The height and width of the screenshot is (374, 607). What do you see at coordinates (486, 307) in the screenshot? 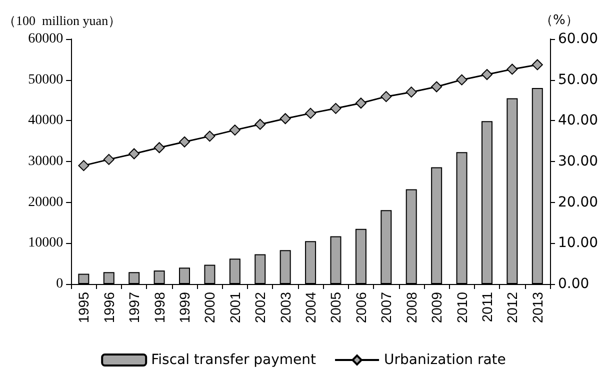
I see `x-tick-label: 2011` at bounding box center [486, 307].